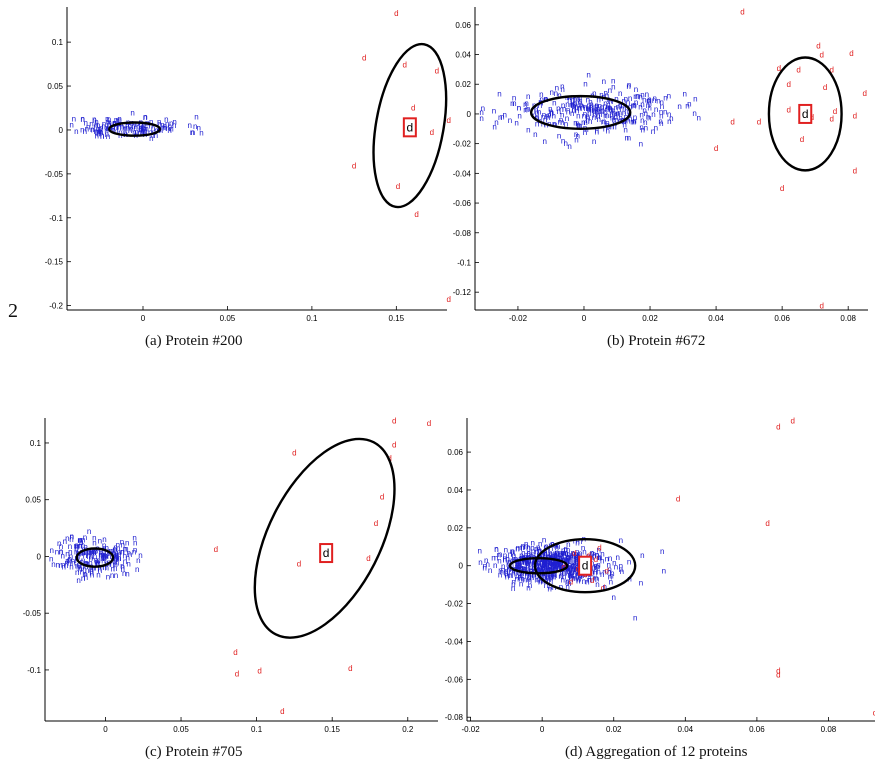  What do you see at coordinates (34, 670) in the screenshot?
I see `y-tick-label: -0.1` at bounding box center [34, 670].